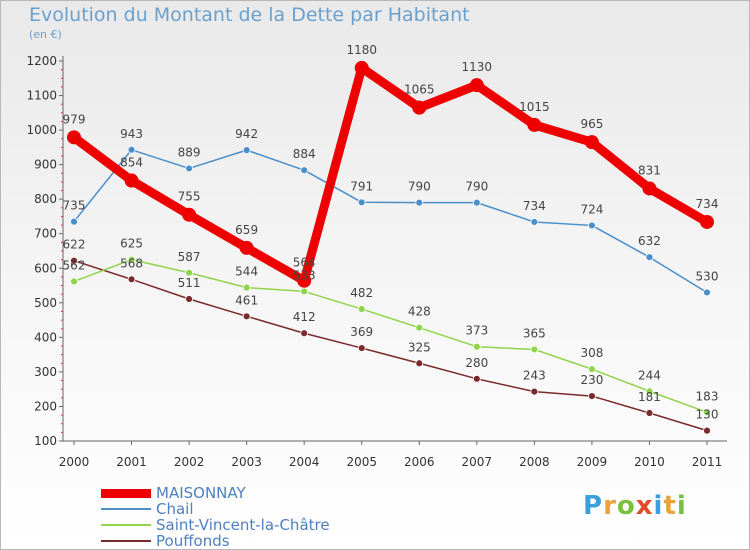  Describe the element at coordinates (45, 234) in the screenshot. I see `y-tick-label: 700` at that location.